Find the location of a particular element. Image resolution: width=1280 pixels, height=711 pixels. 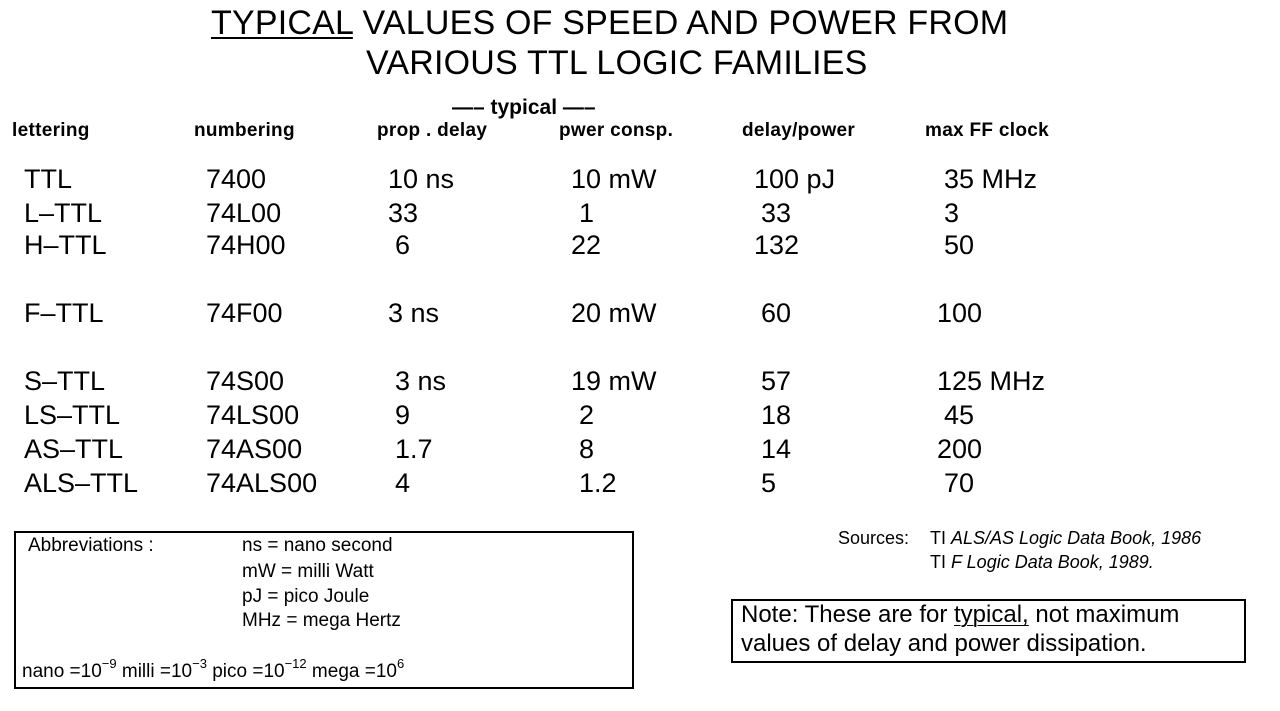

header-power-consumption: pwer consp. is located at coordinates (616, 130).